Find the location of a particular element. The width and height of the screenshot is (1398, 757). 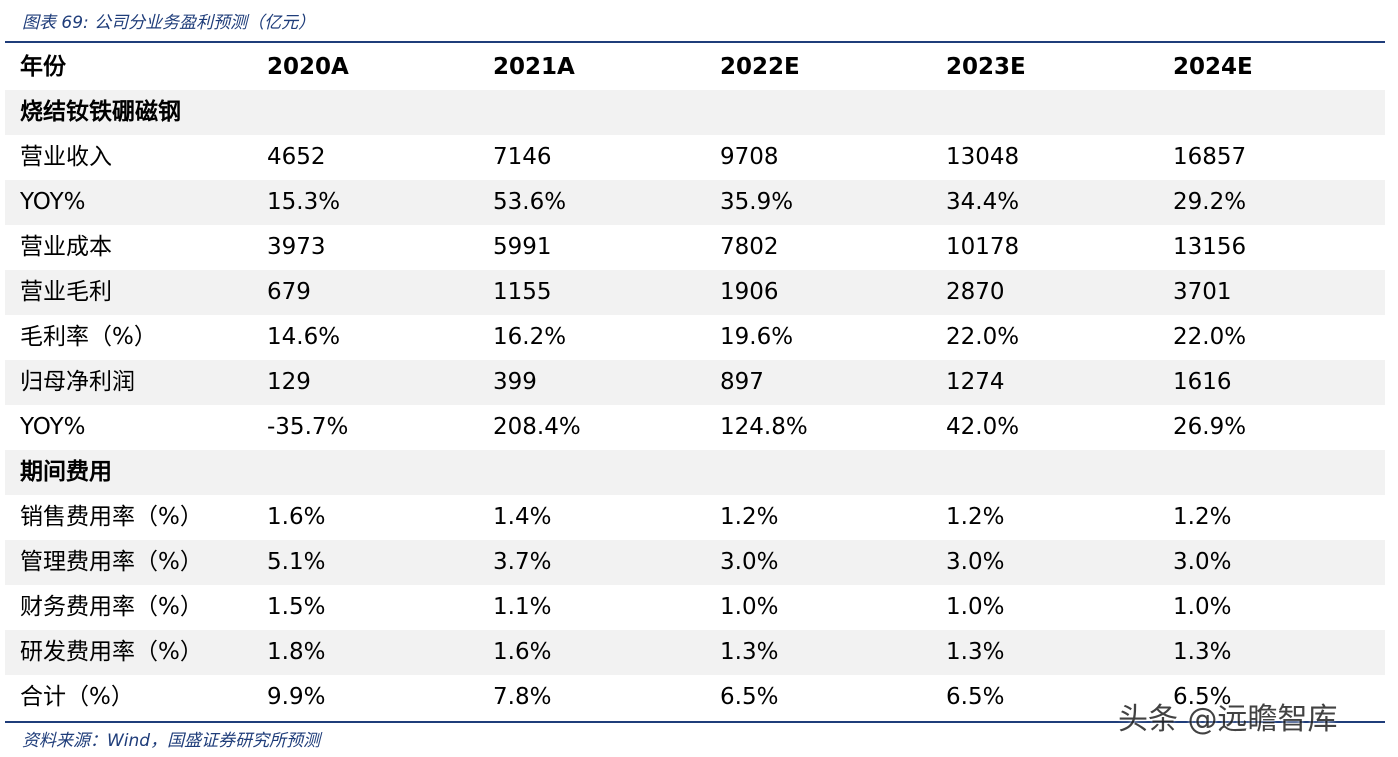

table-cell: 9.9% is located at coordinates (296, 697).